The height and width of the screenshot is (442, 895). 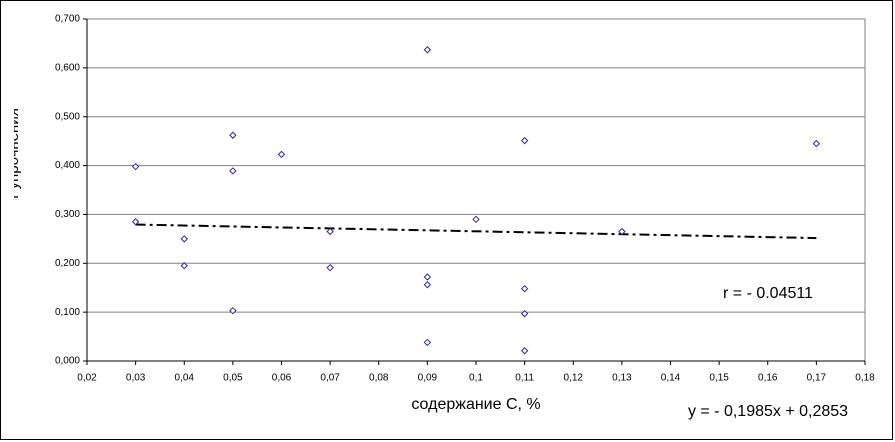 I want to click on y-tick-label: 0,700, so click(x=67, y=19).